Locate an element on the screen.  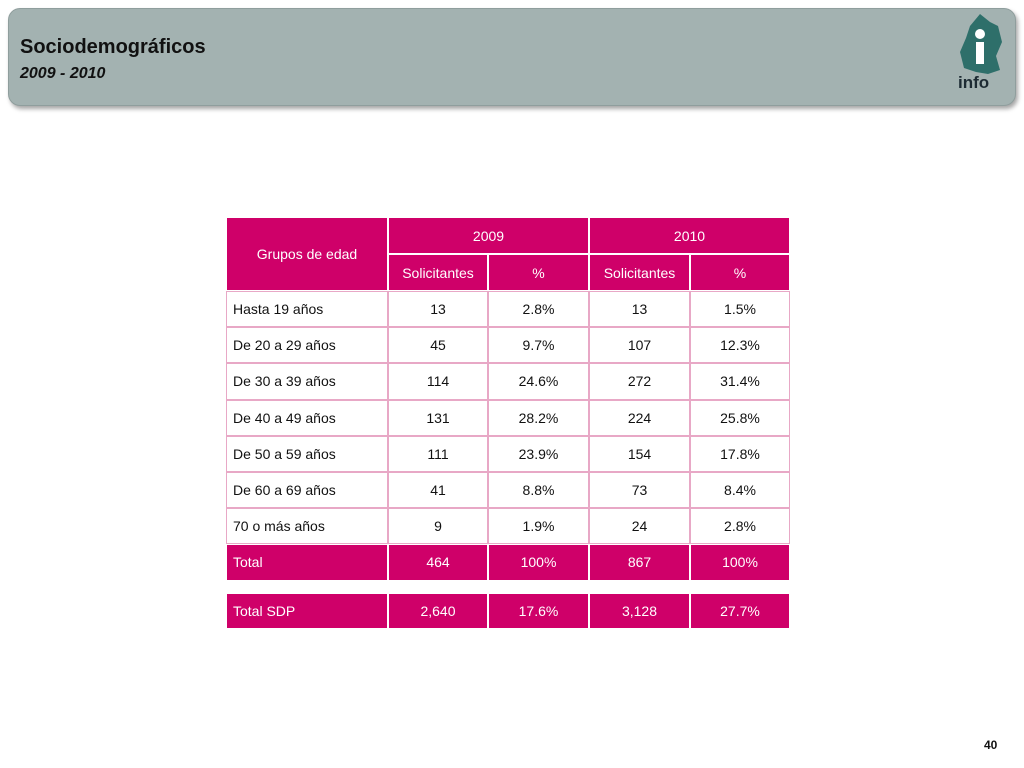
row-label: De 60 a 69 años is located at coordinates (307, 490).